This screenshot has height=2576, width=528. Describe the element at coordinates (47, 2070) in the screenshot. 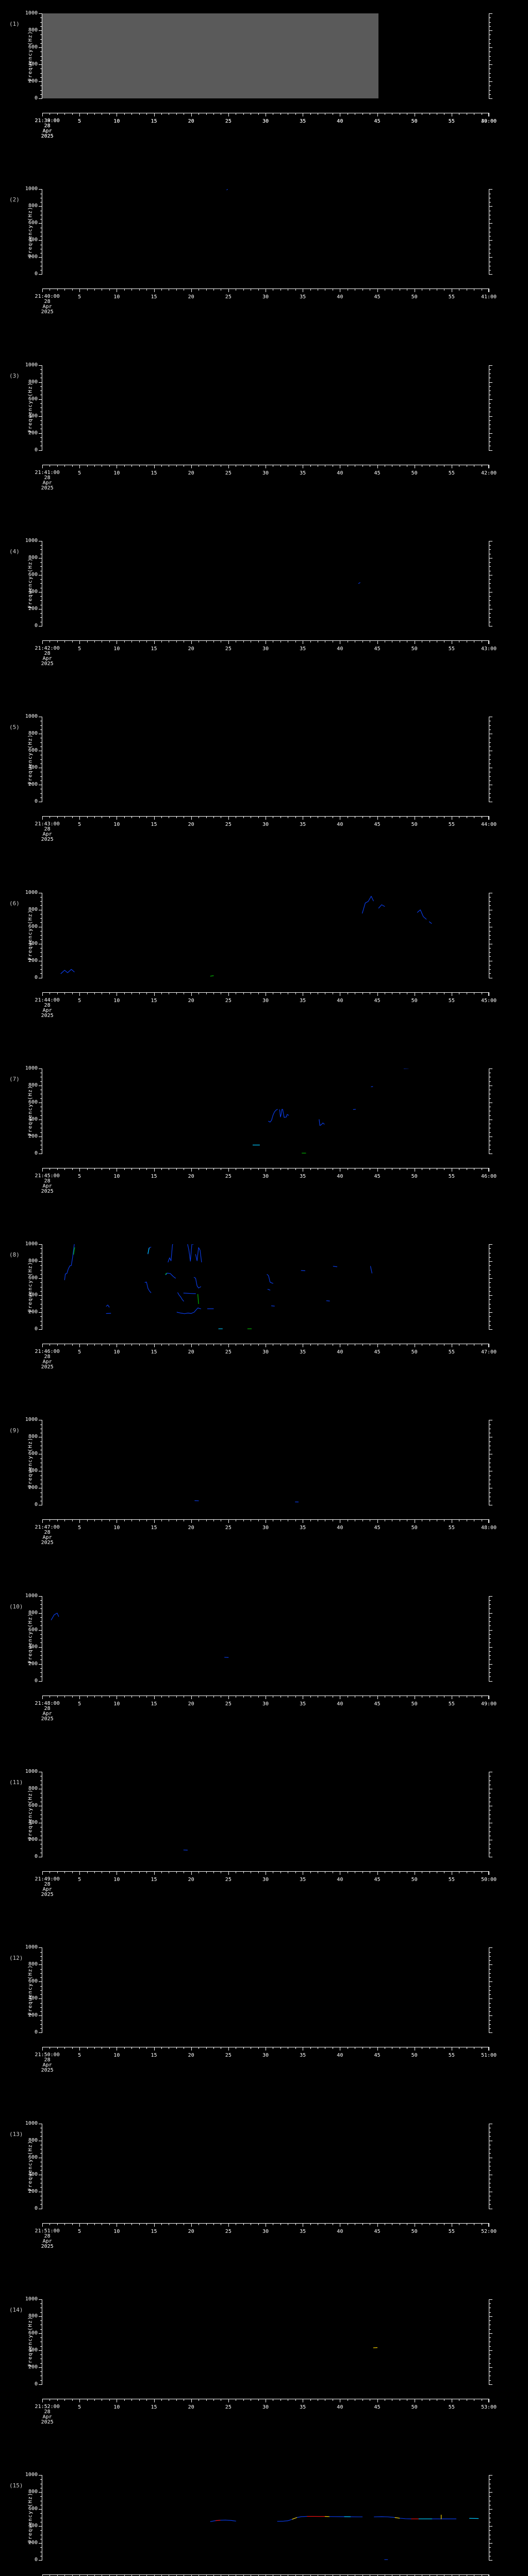

I see `x-axis-year: 2025` at that location.